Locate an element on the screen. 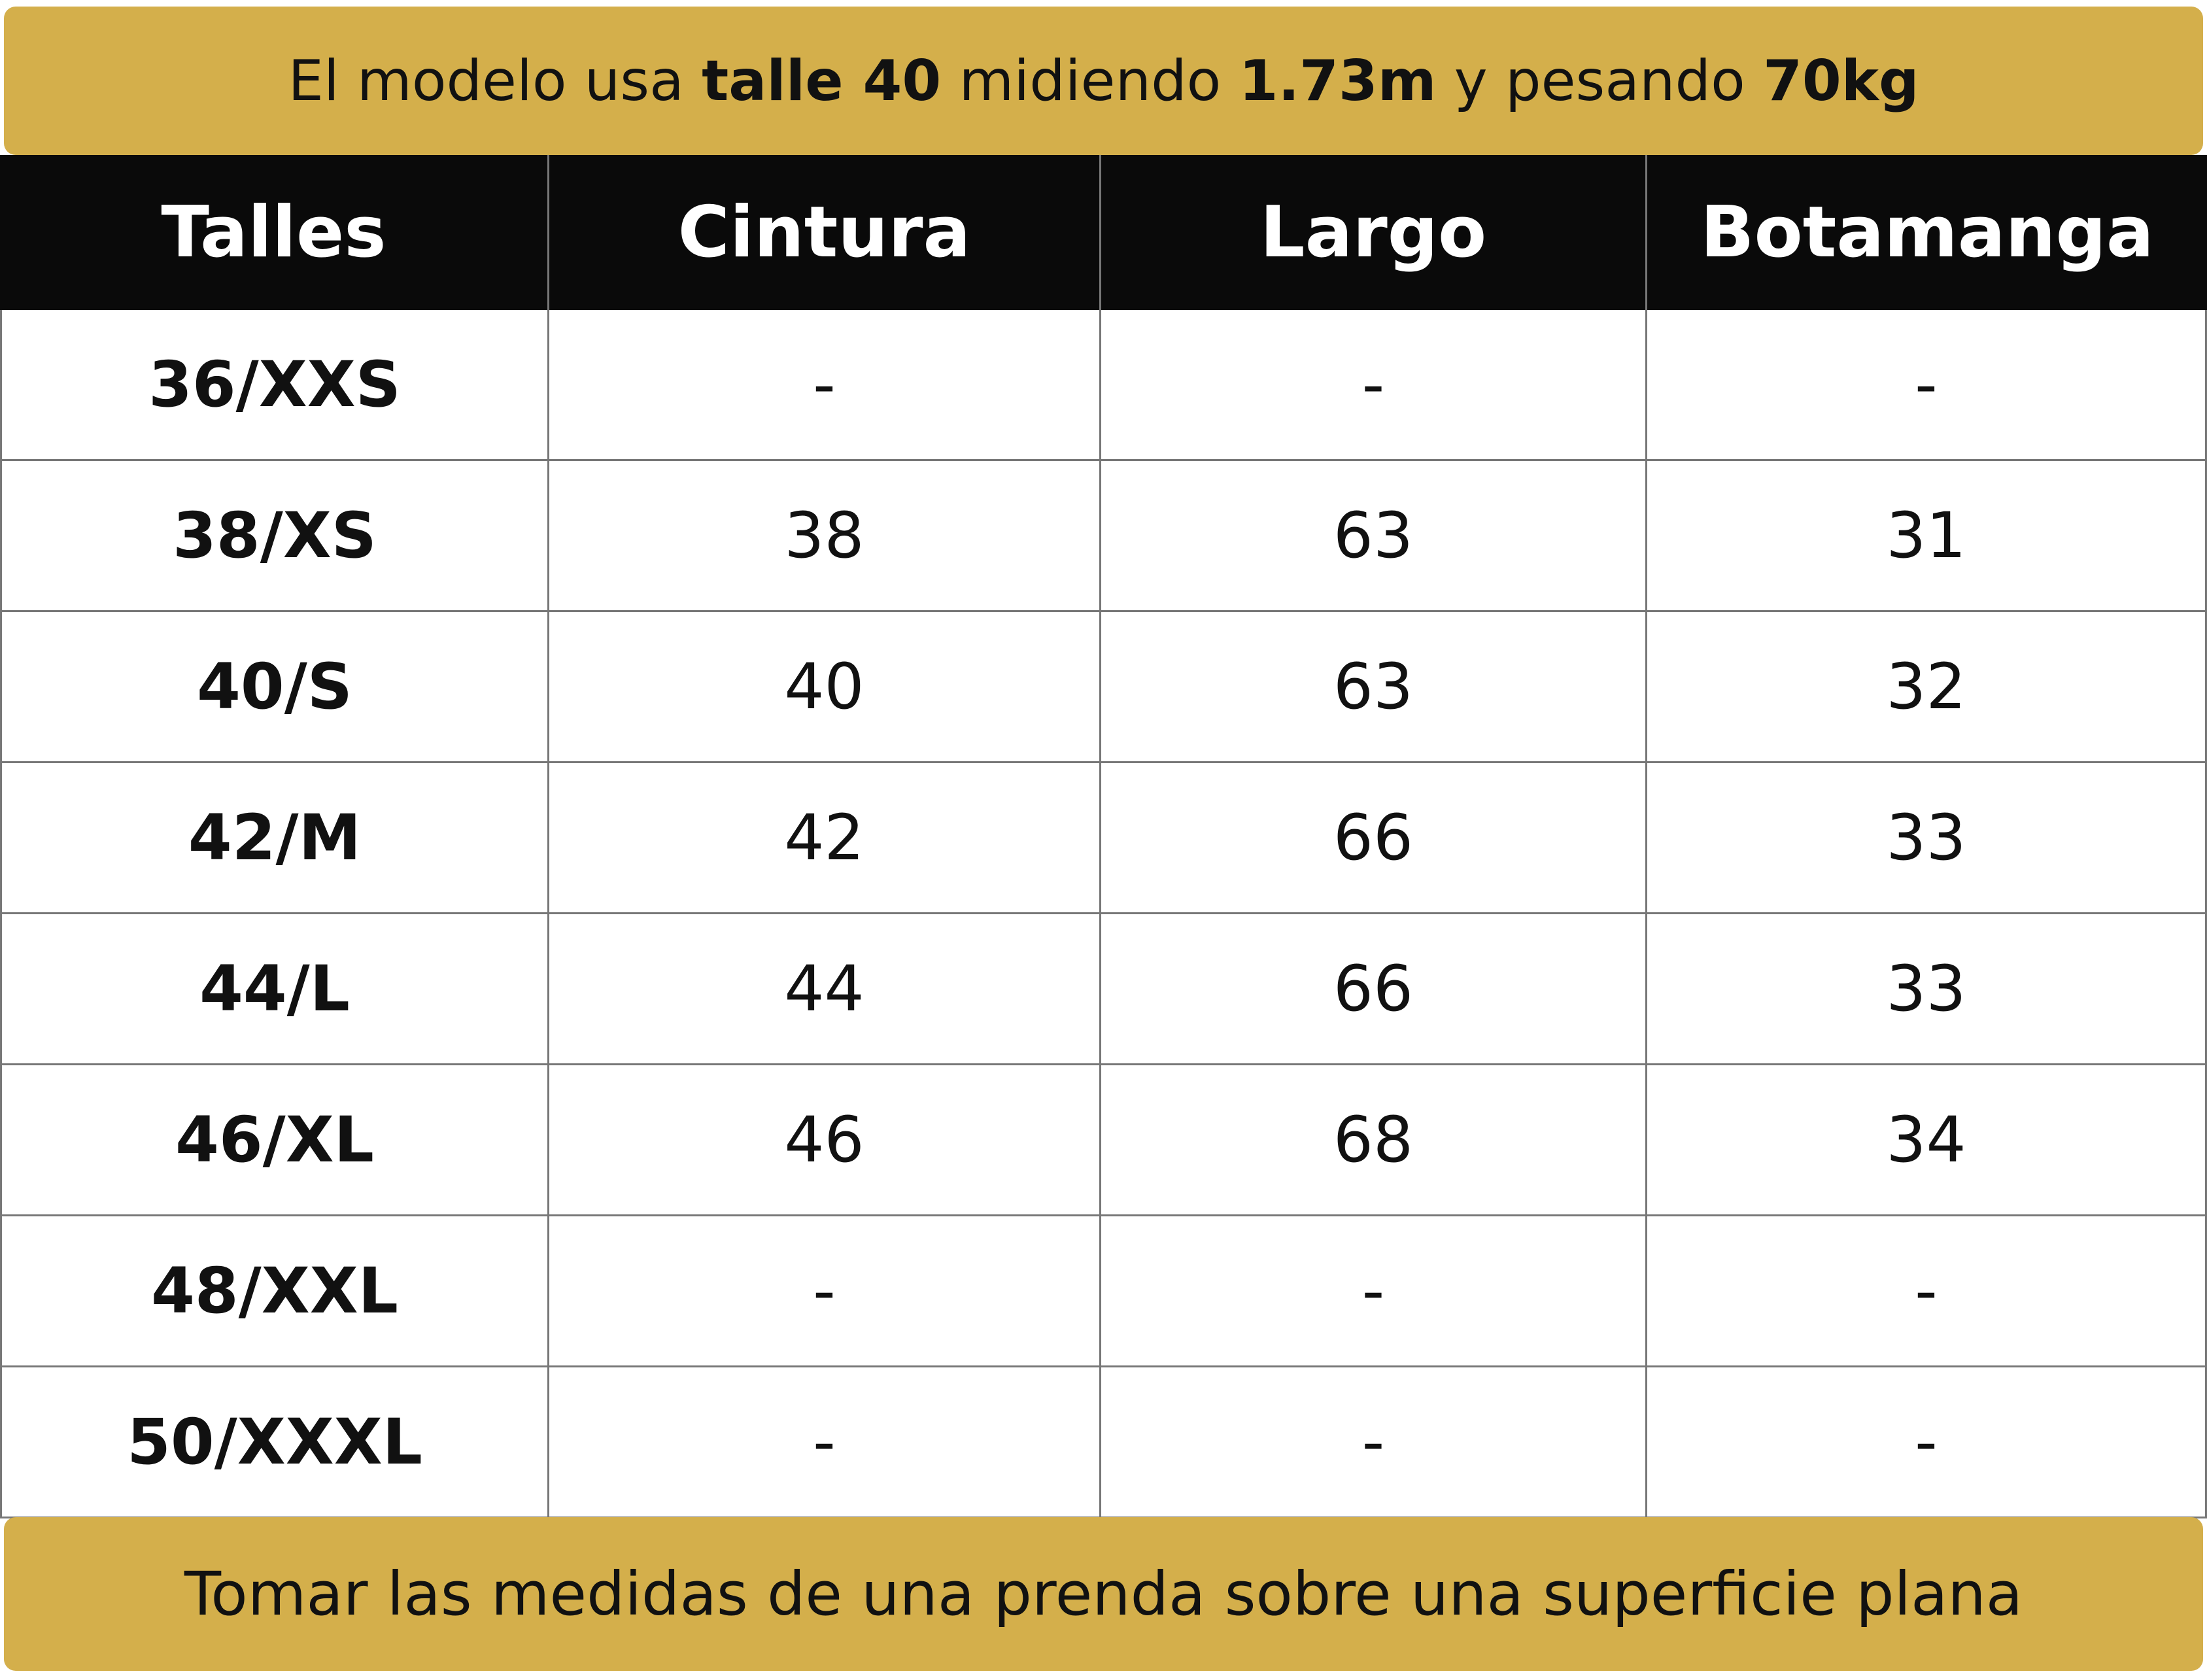 The image size is (2207, 1680). measure-cell: 40 is located at coordinates (823, 687).